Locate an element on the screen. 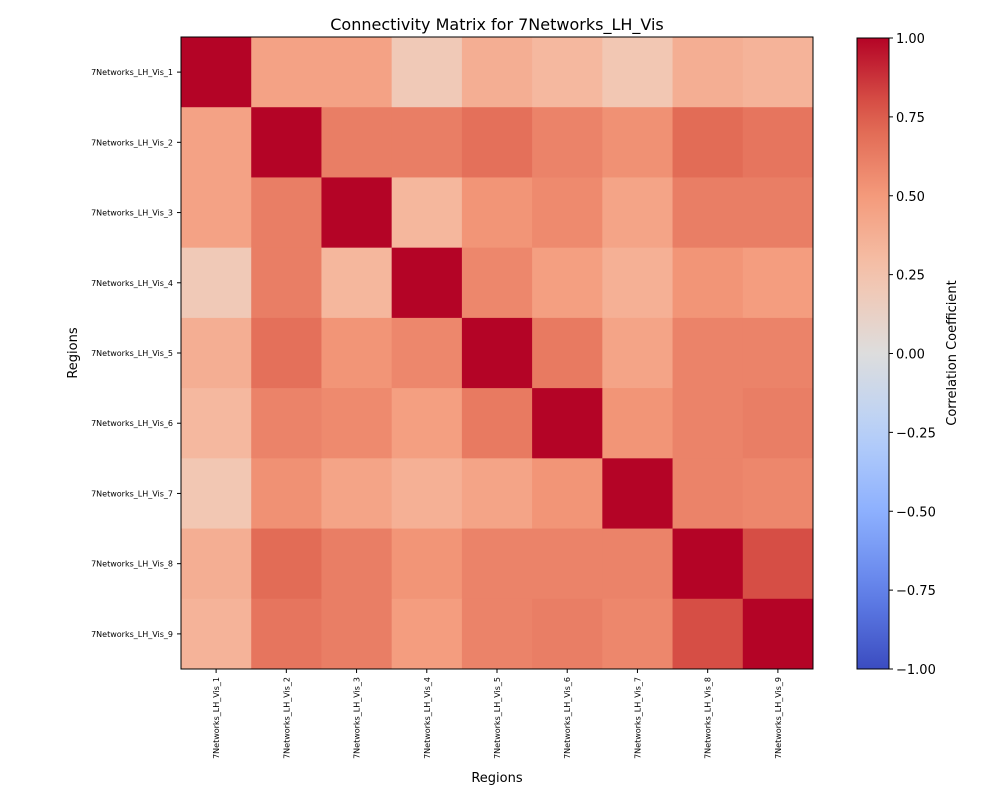 The height and width of the screenshot is (800, 1000). colorbar-label: Correlation Coefficient is located at coordinates (952, 353).